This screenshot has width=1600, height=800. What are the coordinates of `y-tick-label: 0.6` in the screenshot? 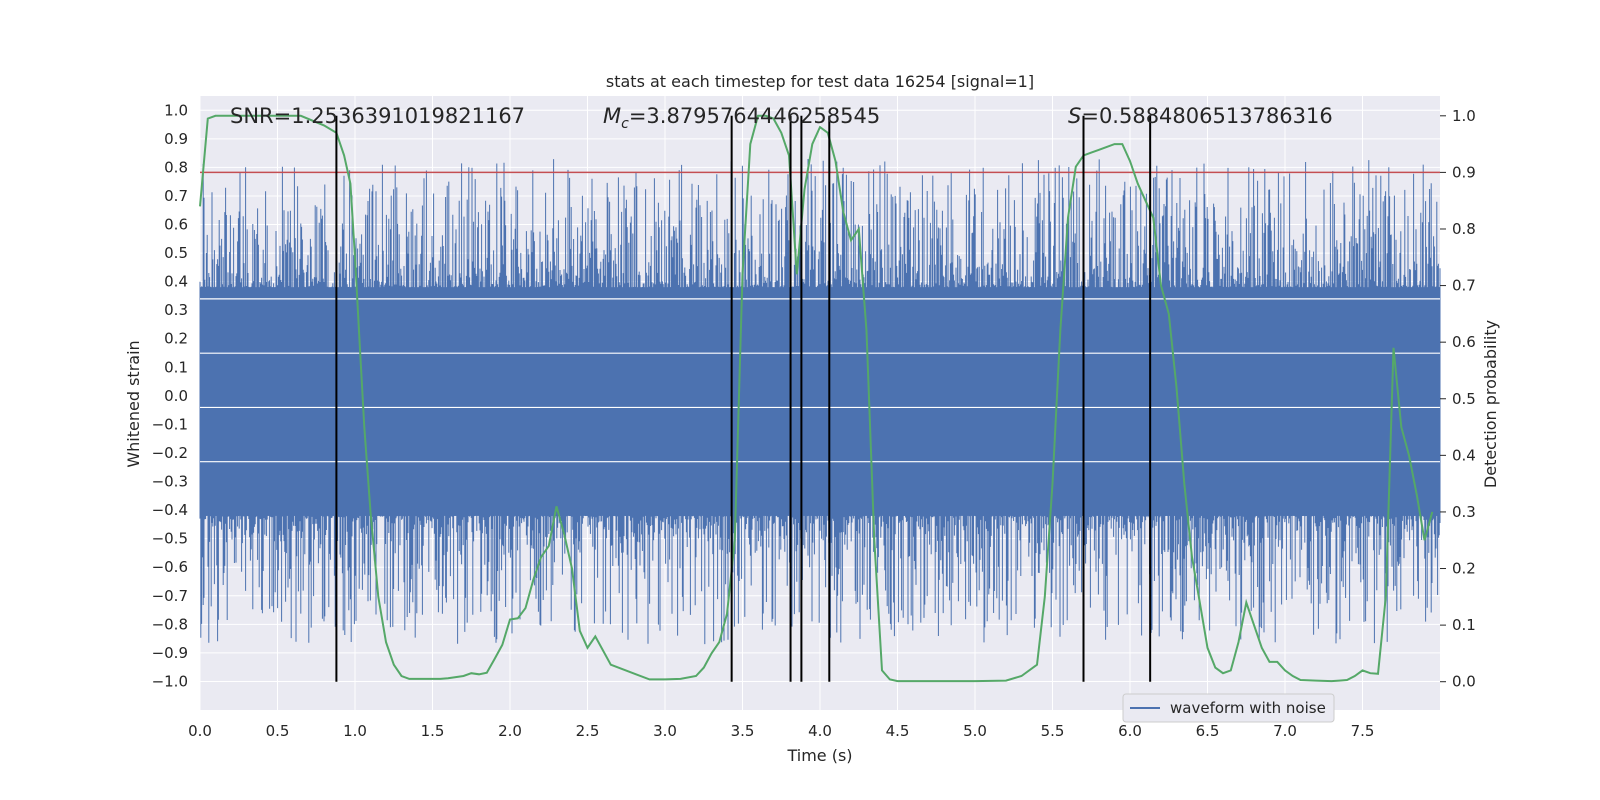 It's located at (176, 225).